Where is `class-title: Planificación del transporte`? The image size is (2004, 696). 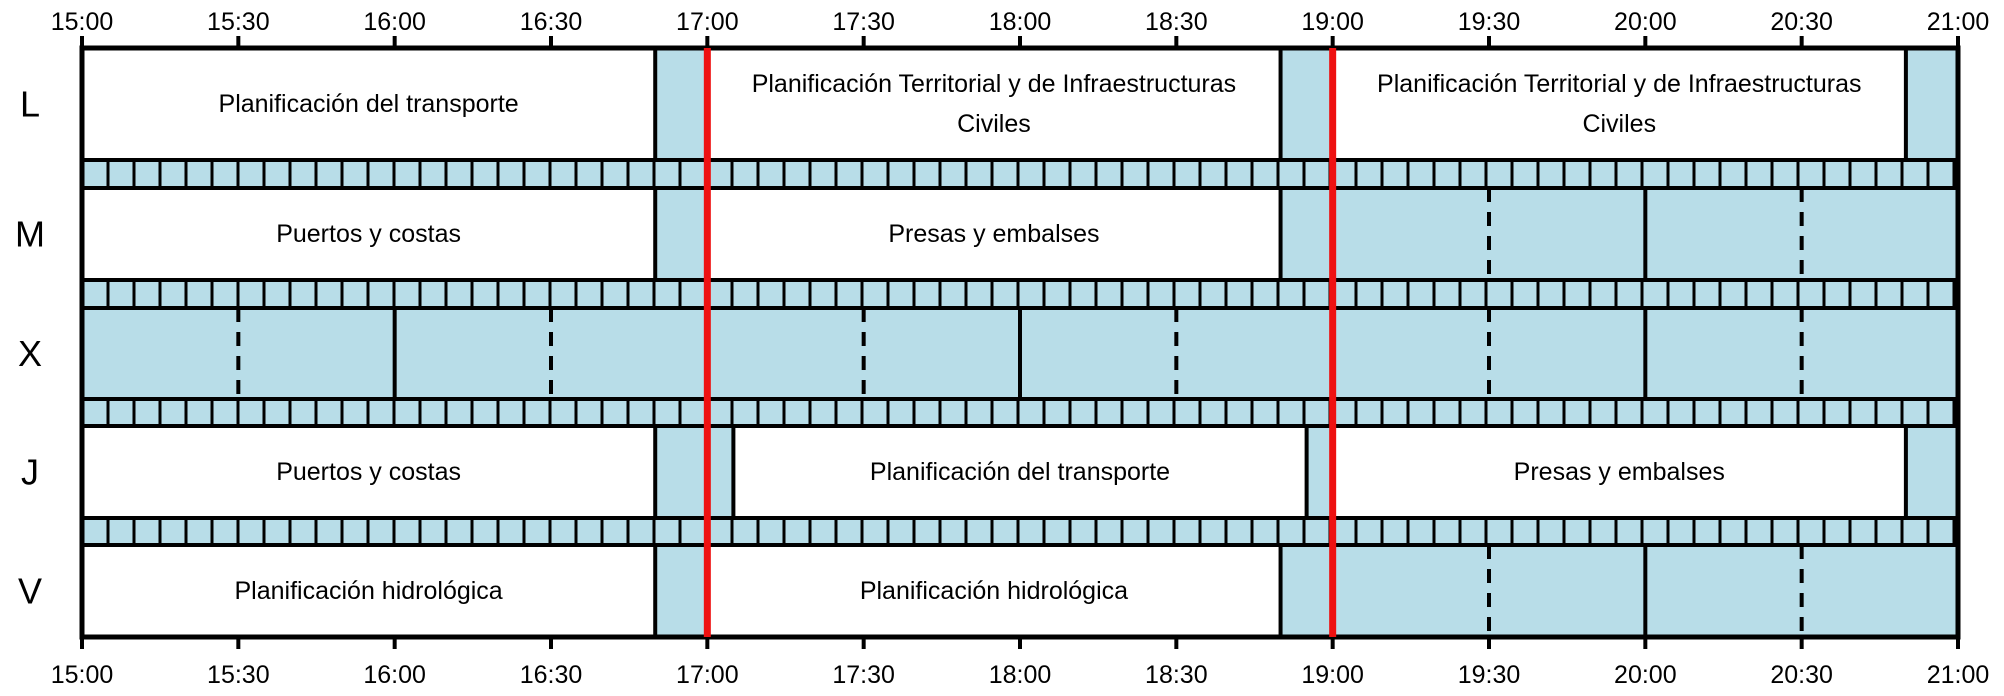
class-title: Planificación del transporte is located at coordinates (1020, 472).